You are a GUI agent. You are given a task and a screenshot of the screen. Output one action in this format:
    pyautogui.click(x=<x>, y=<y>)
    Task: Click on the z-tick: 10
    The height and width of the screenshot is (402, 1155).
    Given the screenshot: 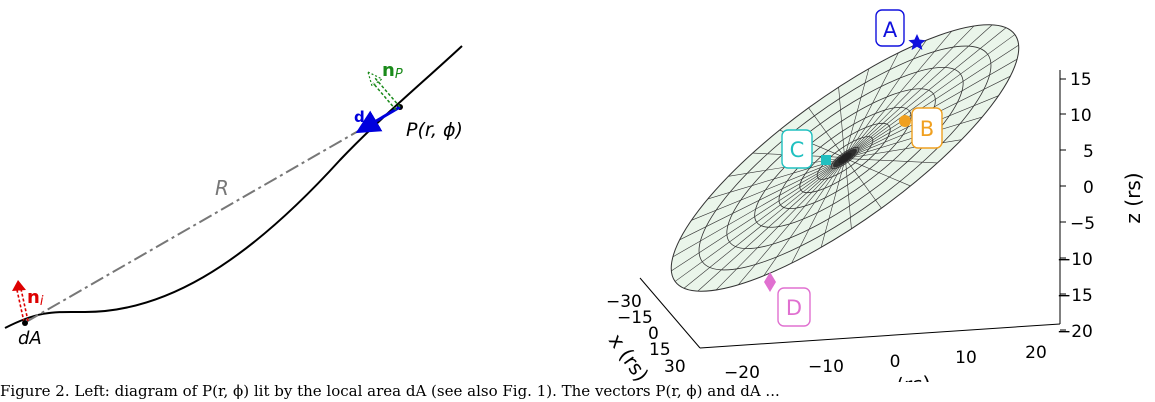 What is the action you would take?
    pyautogui.click(x=1081, y=116)
    